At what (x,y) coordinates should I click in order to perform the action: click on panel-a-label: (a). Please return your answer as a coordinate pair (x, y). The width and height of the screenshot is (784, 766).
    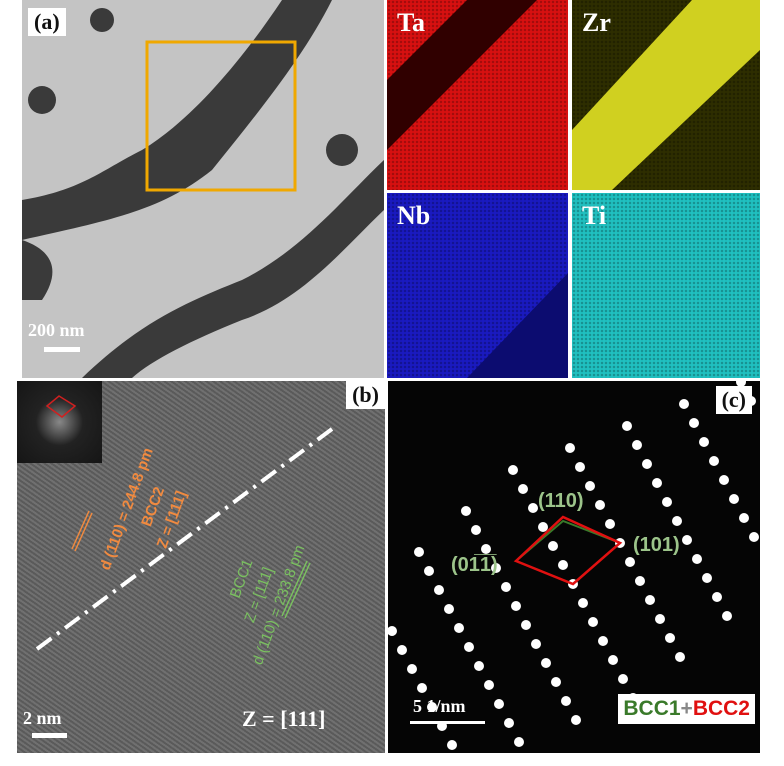
    Looking at the image, I should click on (47, 22).